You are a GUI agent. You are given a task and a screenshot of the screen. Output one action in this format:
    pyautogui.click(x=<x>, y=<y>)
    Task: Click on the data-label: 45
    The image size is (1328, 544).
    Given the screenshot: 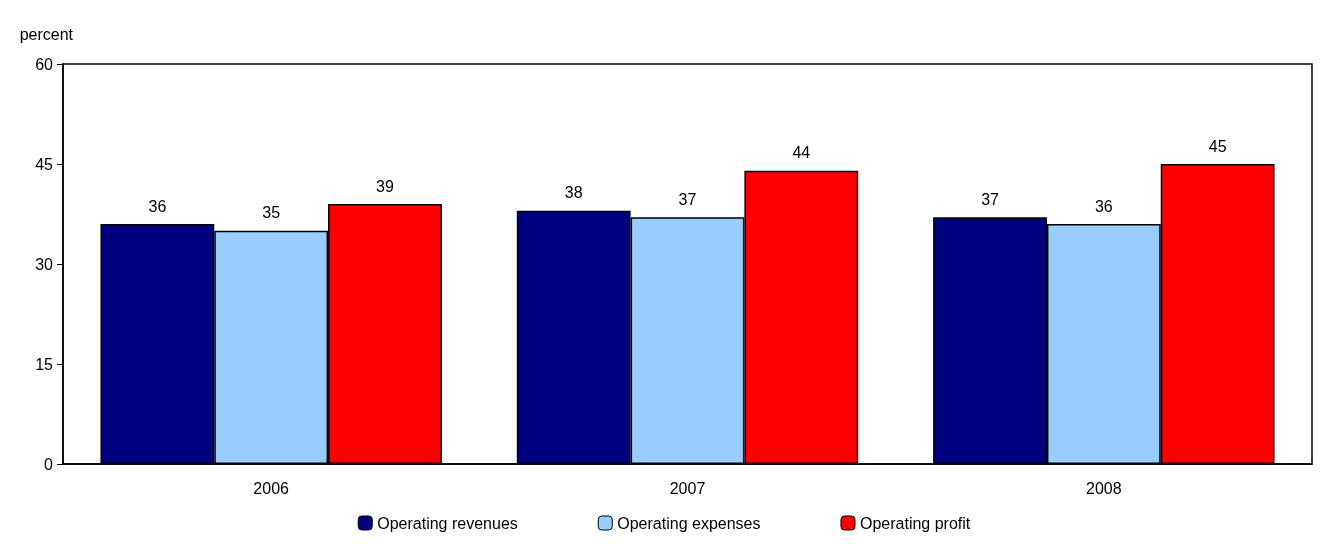 What is the action you would take?
    pyautogui.click(x=1217, y=146)
    